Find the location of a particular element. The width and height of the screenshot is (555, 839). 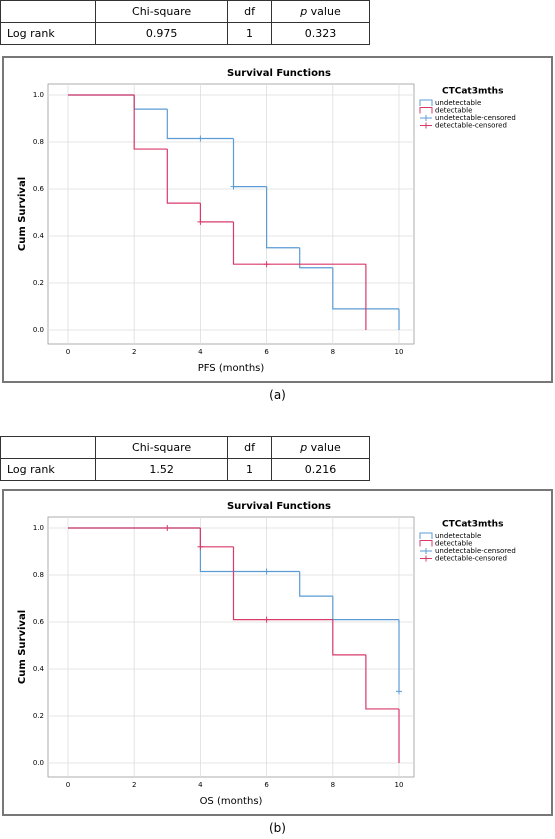

caption: (b) is located at coordinates (277, 828).